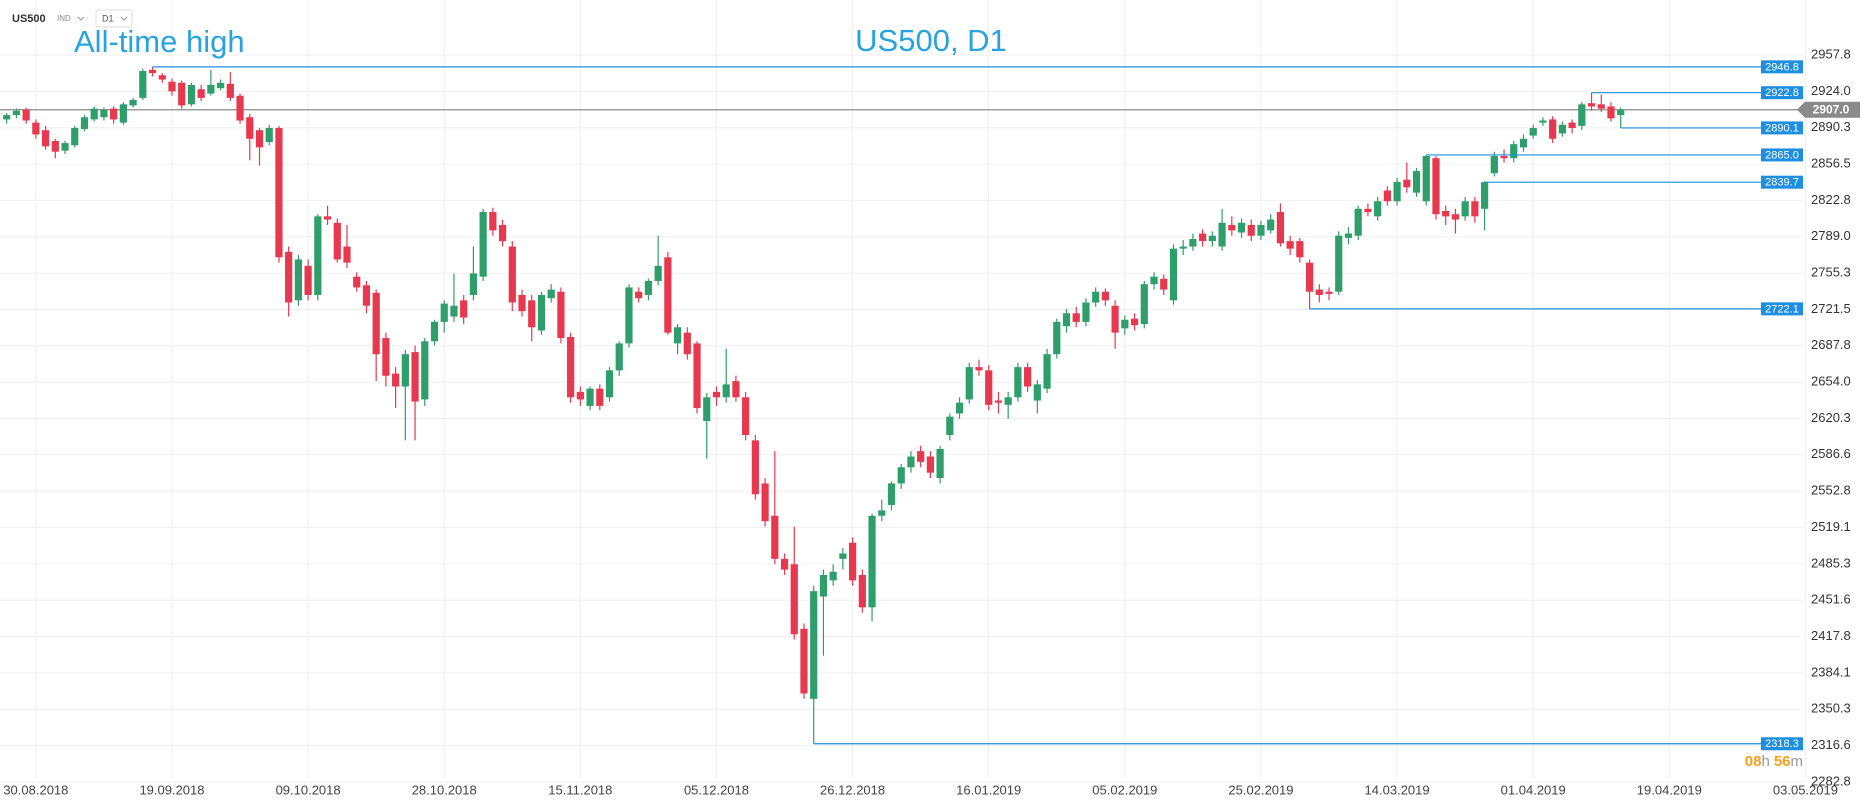 This screenshot has height=805, width=1866. Describe the element at coordinates (1805, 789) in the screenshot. I see `x-tick-label: 03.05.2019` at that location.